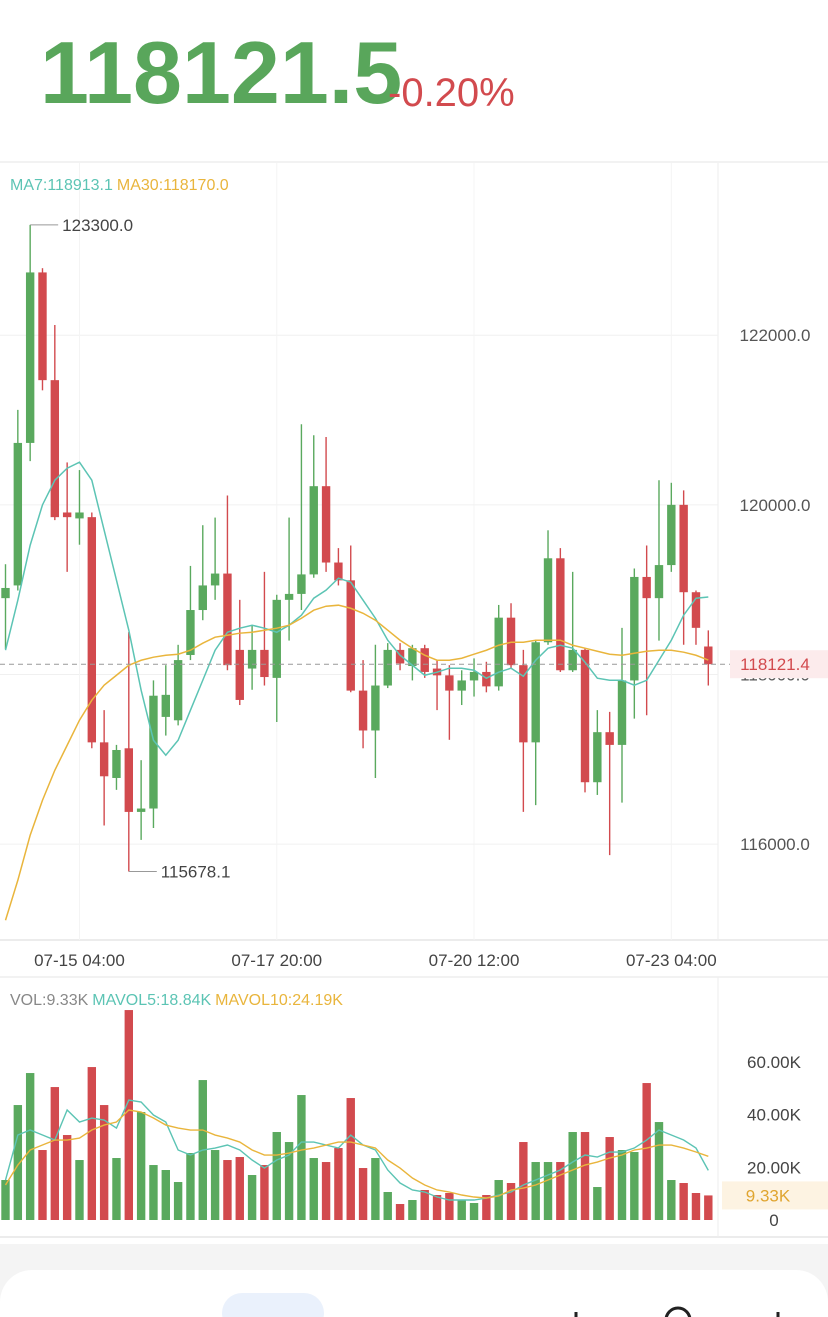  Describe the element at coordinates (61, 185) in the screenshot. I see `legend-entry: MA7:118913.1` at that location.